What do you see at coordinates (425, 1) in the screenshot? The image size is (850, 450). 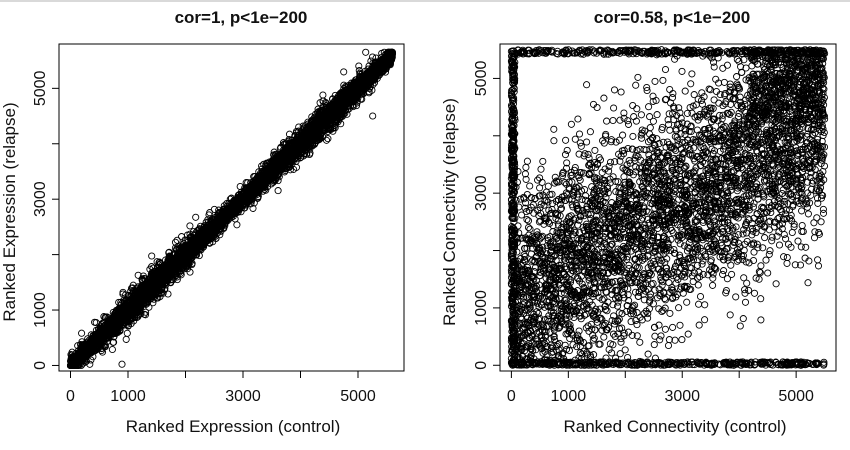 I see `top-rule` at bounding box center [425, 1].